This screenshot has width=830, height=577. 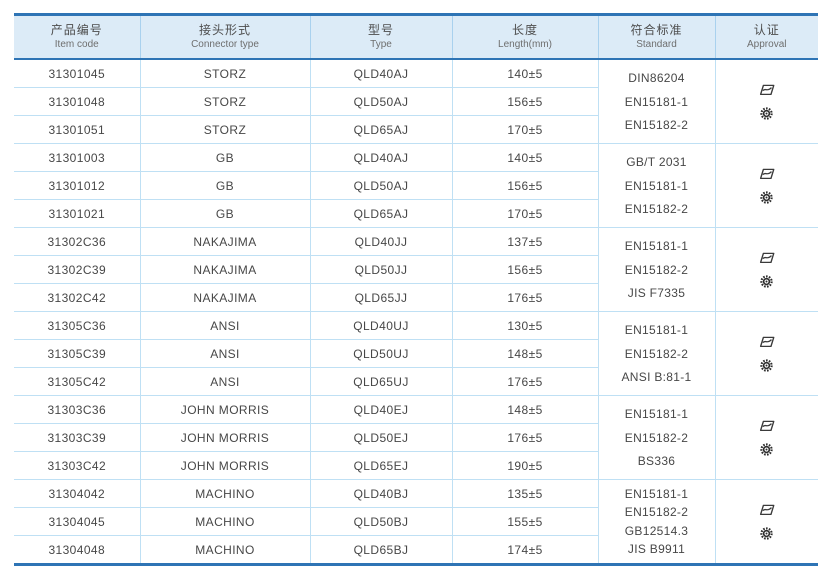 What do you see at coordinates (381, 381) in the screenshot?
I see `type-cell: QLD65UJ` at bounding box center [381, 381].